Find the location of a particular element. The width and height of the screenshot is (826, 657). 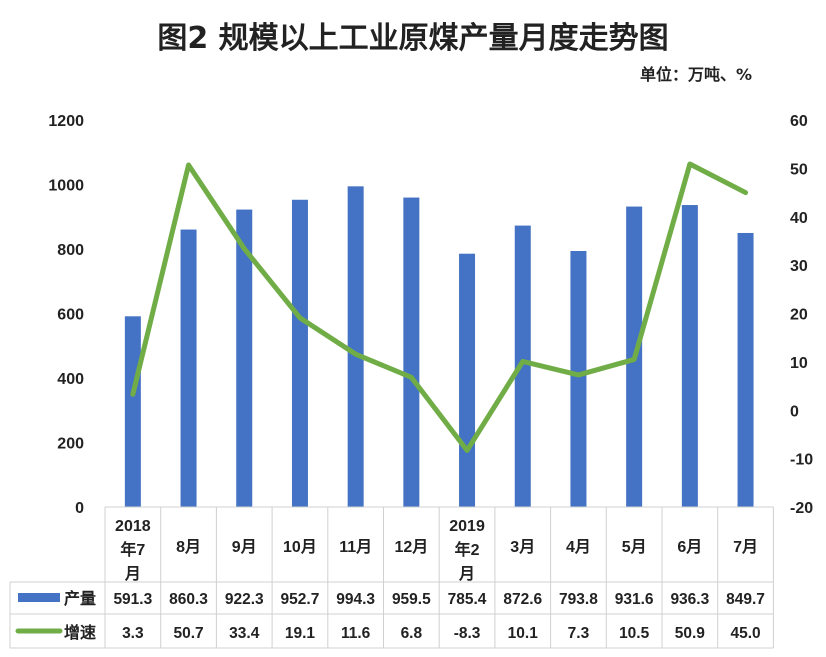

left-axis-tick-label: 600 is located at coordinates (70, 315).